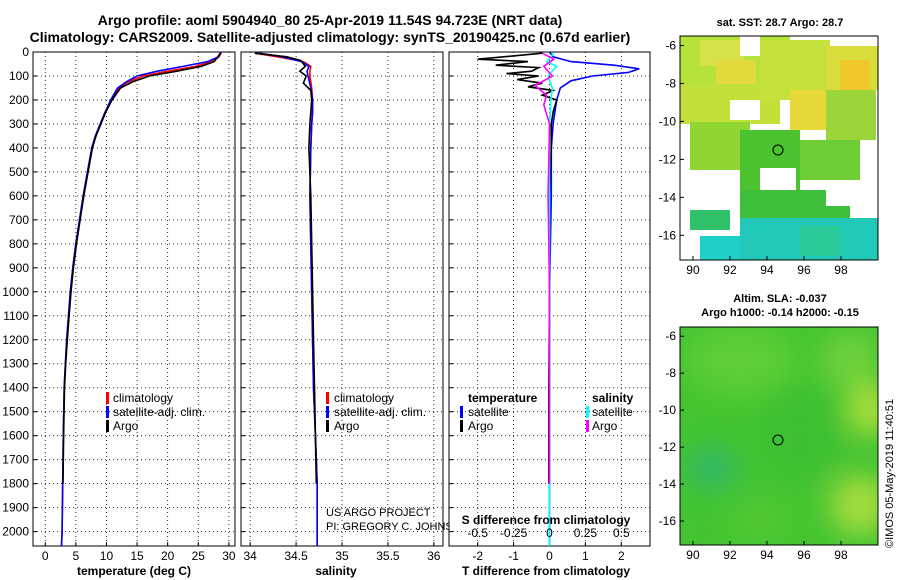  I want to click on legend-swatch-s-satellite, so click(587, 412).